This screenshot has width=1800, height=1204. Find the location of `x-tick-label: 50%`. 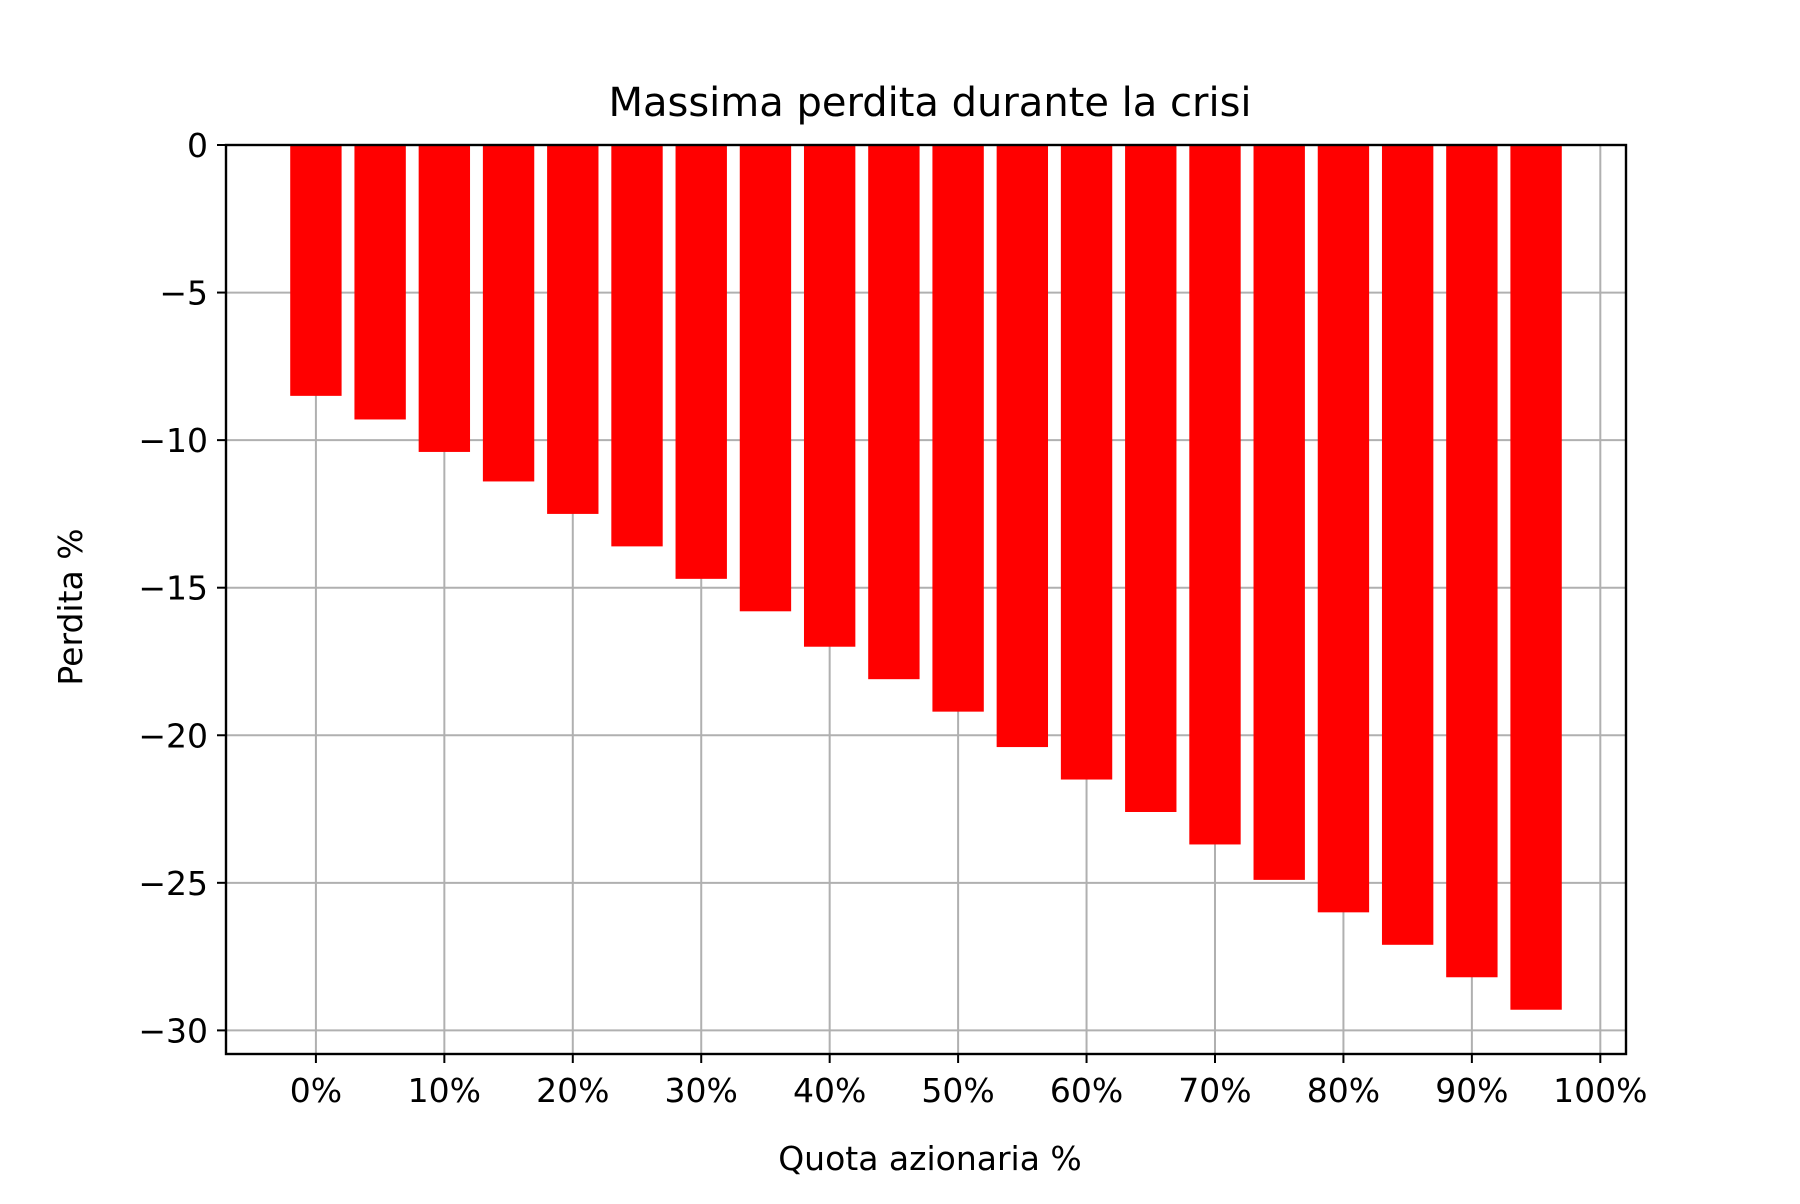

x-tick-label: 50% is located at coordinates (957, 1090).